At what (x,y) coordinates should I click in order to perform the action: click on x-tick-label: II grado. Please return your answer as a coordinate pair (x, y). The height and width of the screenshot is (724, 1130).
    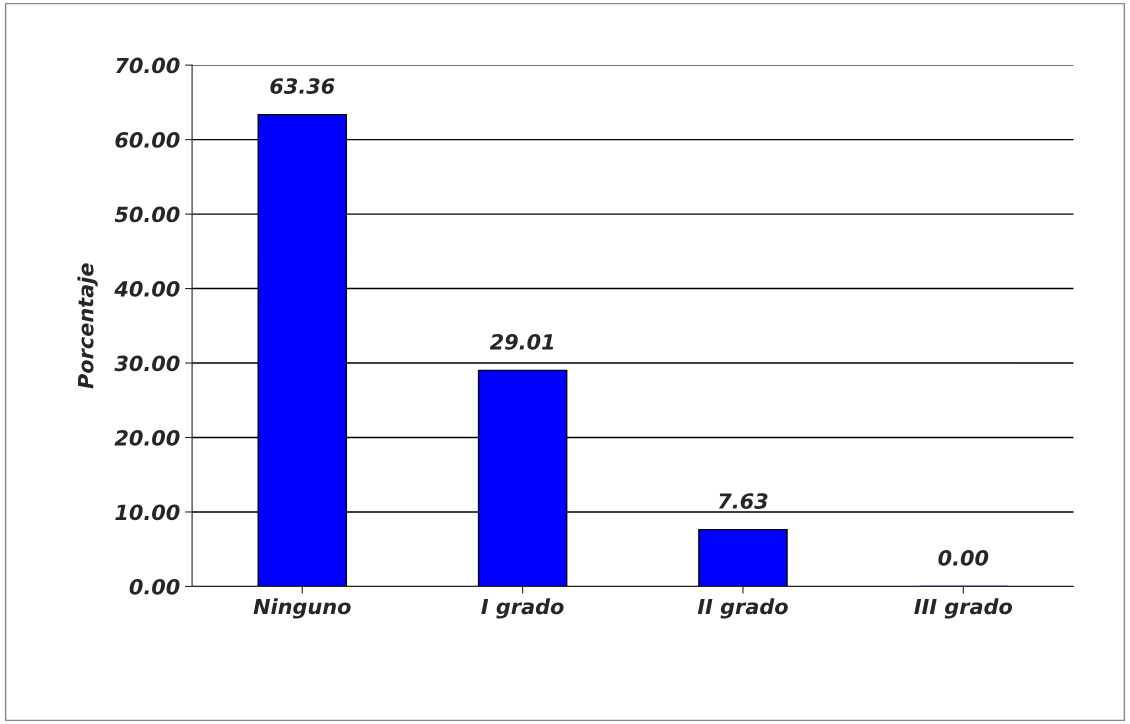
    Looking at the image, I should click on (742, 608).